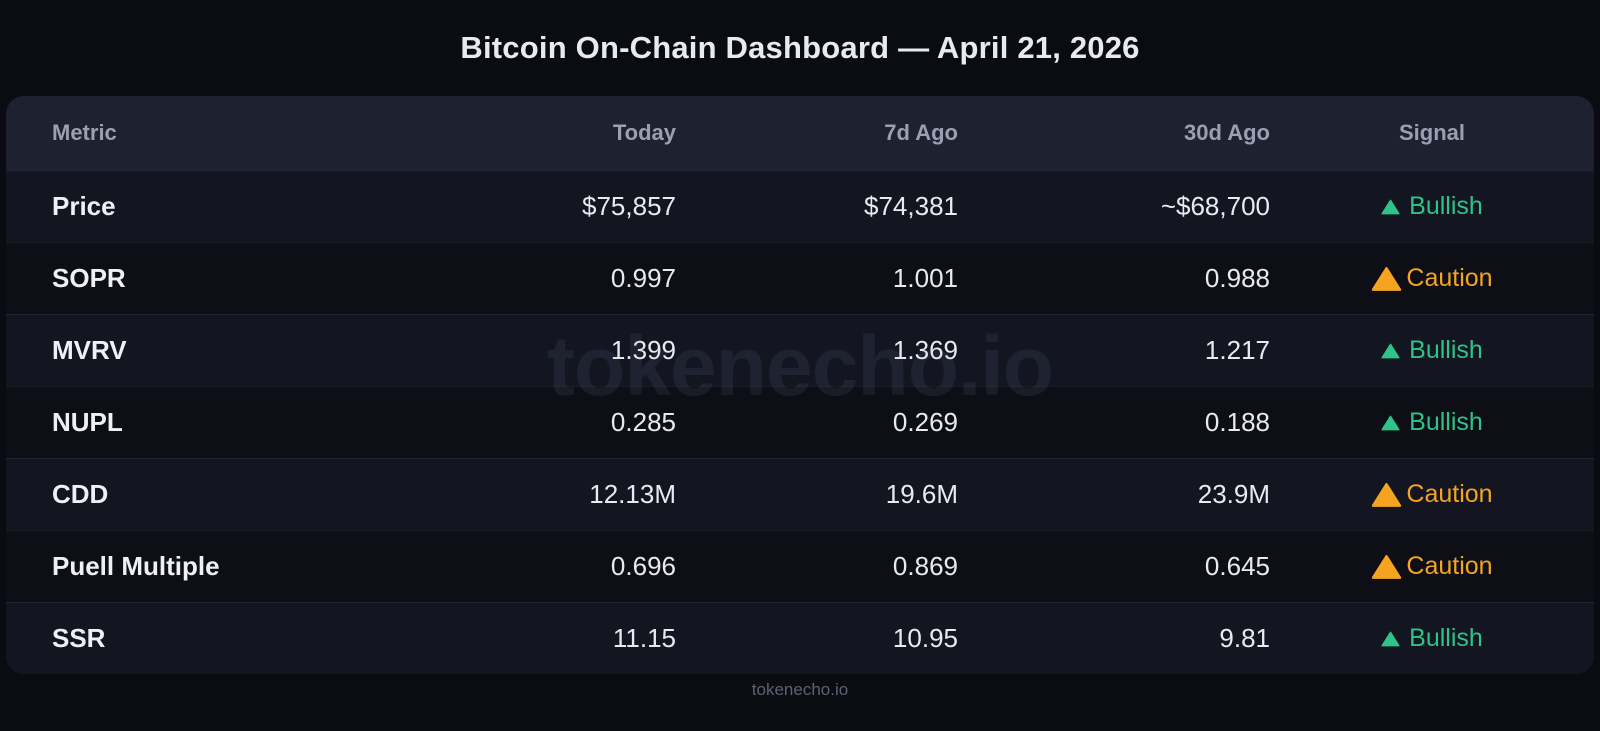 This screenshot has height=731, width=1600. What do you see at coordinates (1237, 278) in the screenshot?
I see `value-30d-ago: 0.988` at bounding box center [1237, 278].